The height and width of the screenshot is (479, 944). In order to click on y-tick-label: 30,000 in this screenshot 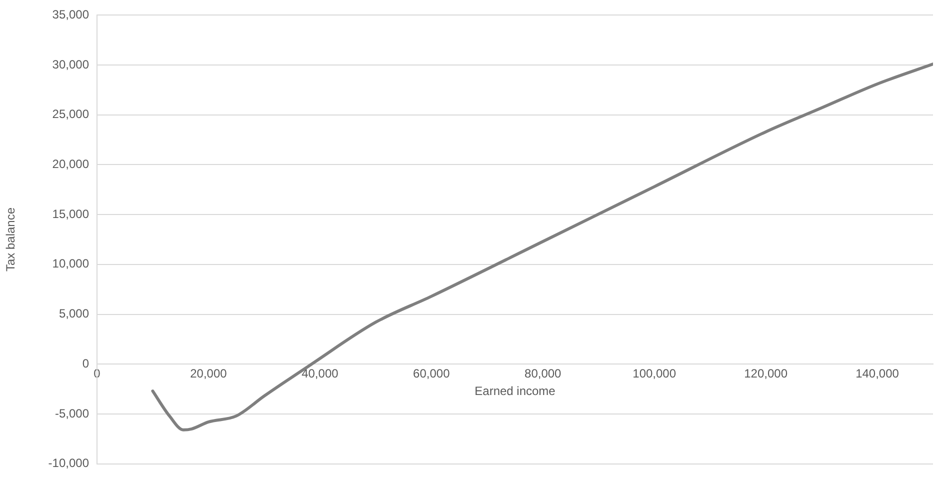, I will do `click(71, 64)`.